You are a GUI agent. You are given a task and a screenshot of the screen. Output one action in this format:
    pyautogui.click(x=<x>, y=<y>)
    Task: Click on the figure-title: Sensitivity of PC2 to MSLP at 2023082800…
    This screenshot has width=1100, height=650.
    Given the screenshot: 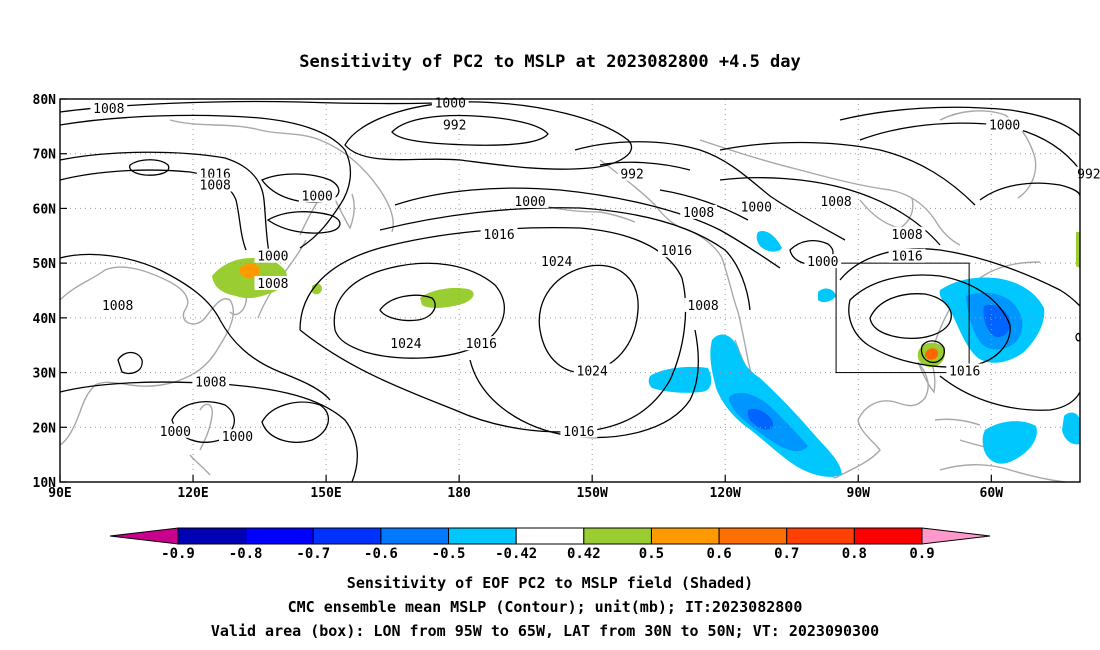 What is the action you would take?
    pyautogui.click(x=550, y=62)
    